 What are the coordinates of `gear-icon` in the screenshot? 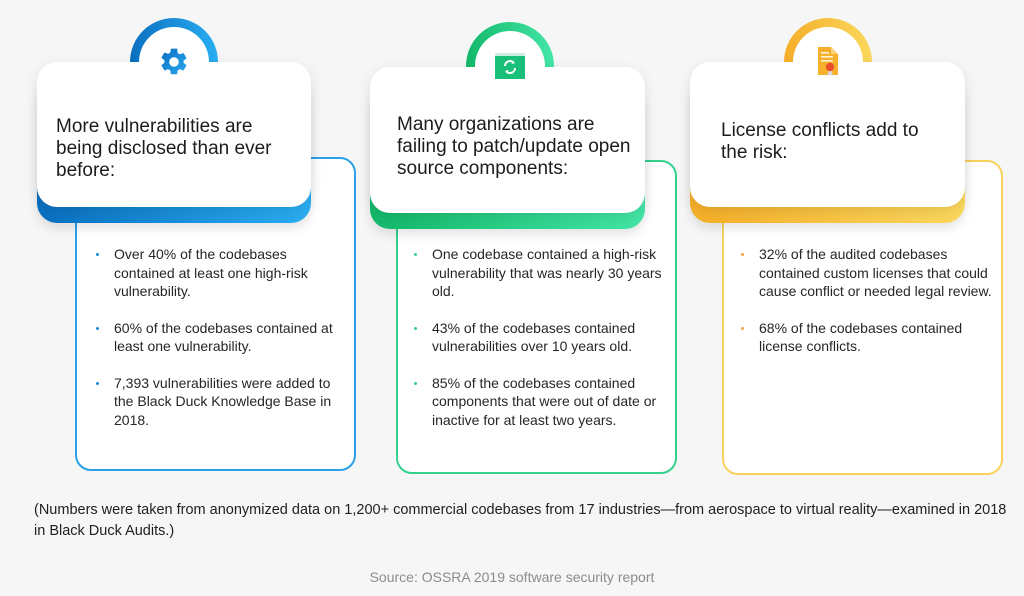 It's located at (174, 61).